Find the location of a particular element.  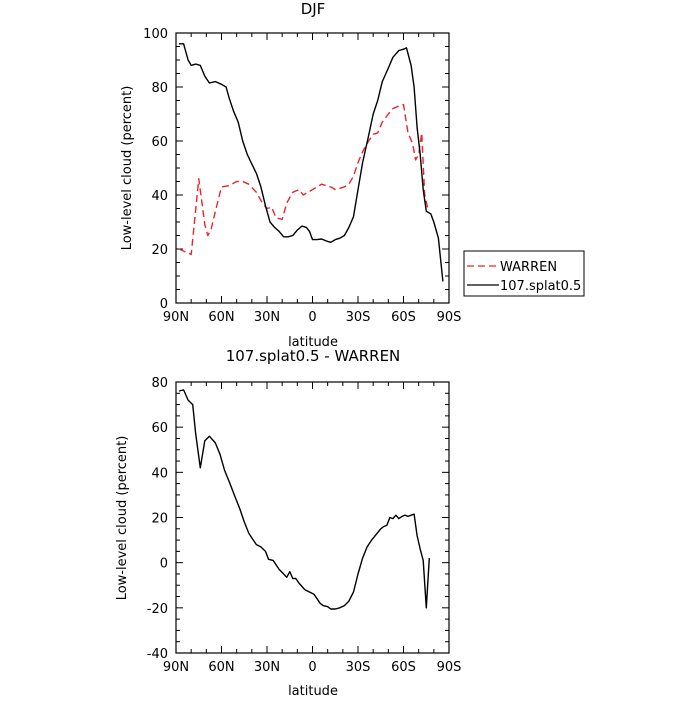

chart-title: DJF is located at coordinates (313, 9).